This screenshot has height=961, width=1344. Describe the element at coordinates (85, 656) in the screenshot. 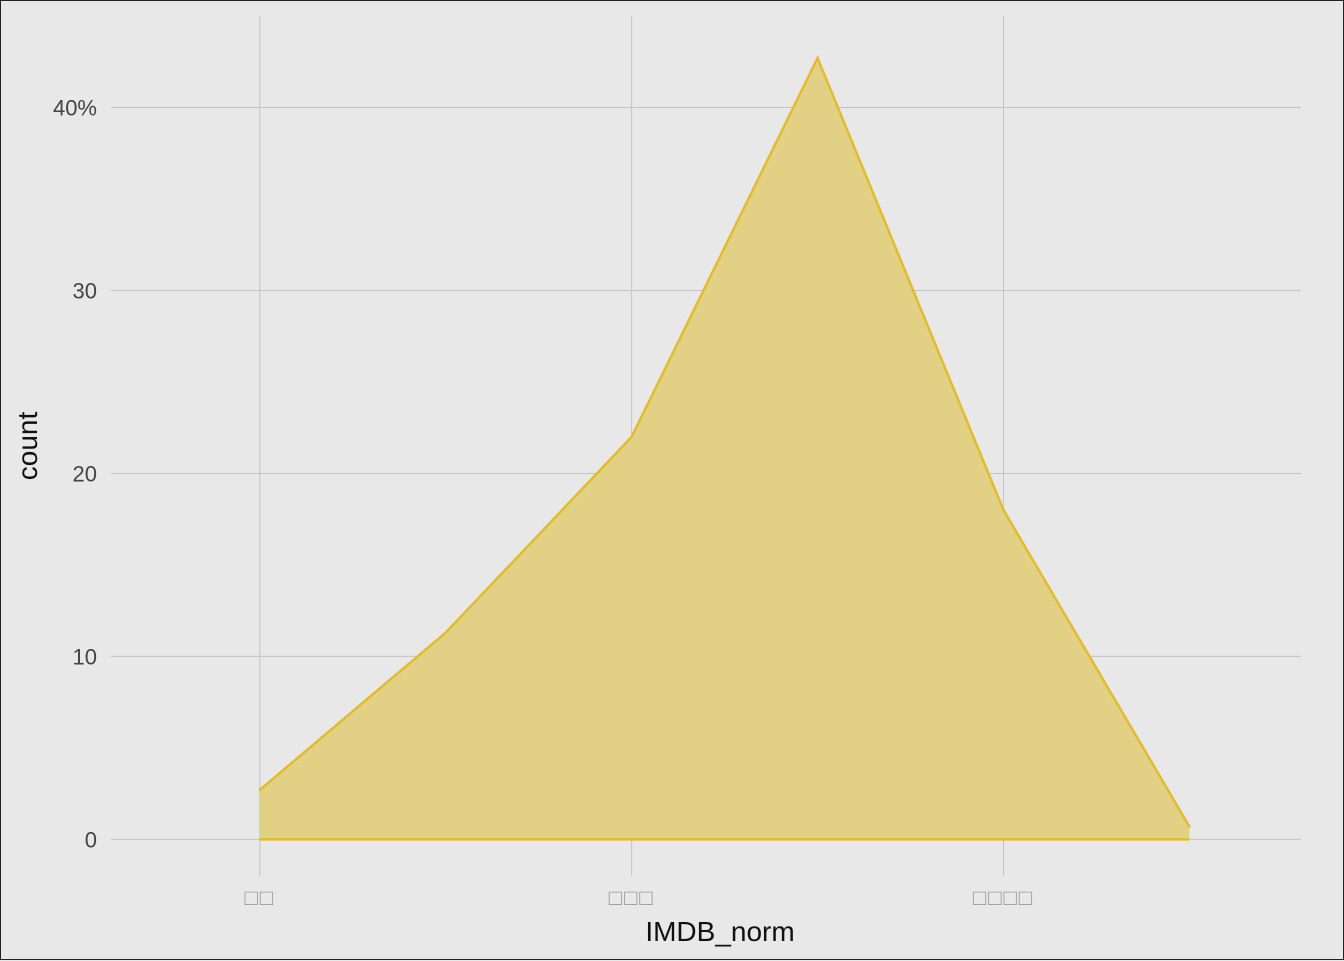

I see `y-tick-label: 10` at that location.